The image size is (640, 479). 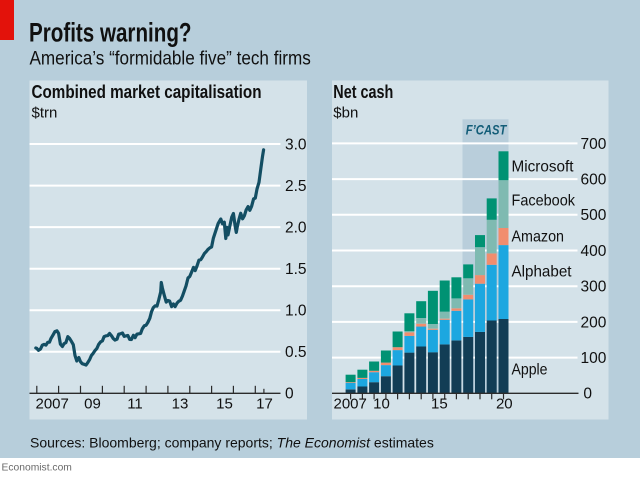 What do you see at coordinates (171, 58) in the screenshot?
I see `svg-text:America’s “formidable five” te: America’s “formidable five” tech firms` at bounding box center [171, 58].